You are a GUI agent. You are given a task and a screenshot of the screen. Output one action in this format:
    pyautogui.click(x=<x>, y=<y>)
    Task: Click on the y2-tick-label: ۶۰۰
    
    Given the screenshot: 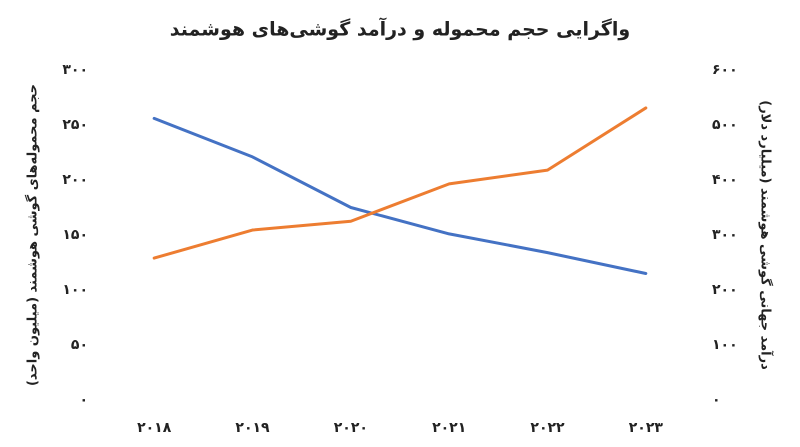 What is the action you would take?
    pyautogui.click(x=725, y=70)
    